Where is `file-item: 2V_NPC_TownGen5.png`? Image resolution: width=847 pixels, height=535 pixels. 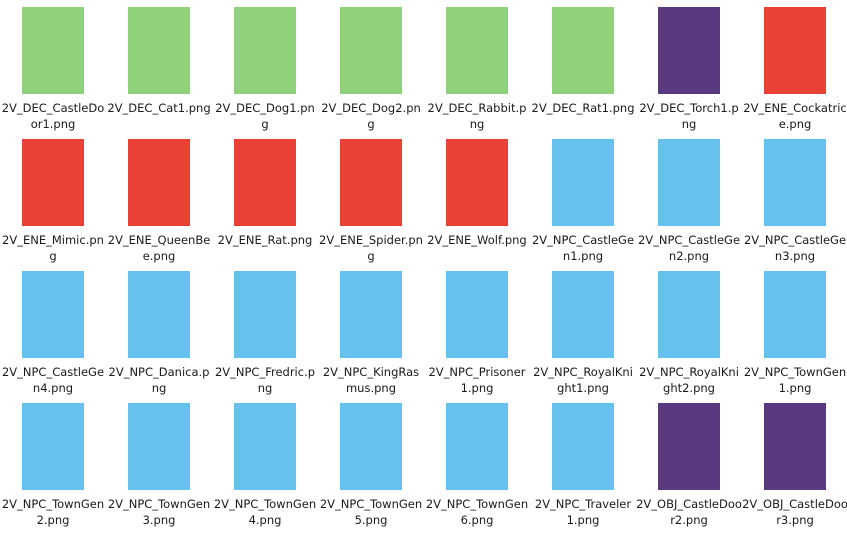
file-item: 2V_NPC_TownGen5.png is located at coordinates (371, 469).